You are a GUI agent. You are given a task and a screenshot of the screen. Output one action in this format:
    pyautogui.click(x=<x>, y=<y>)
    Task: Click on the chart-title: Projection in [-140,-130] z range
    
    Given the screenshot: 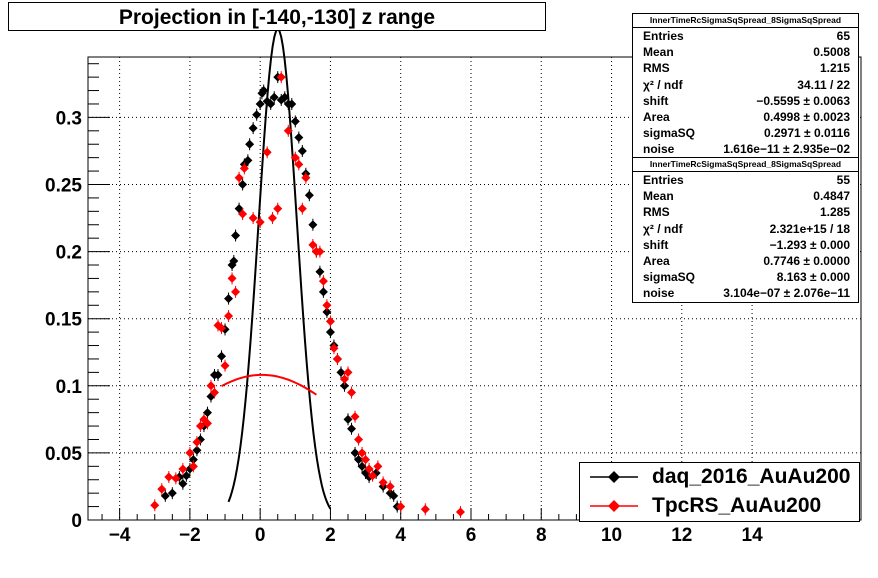 What is the action you would take?
    pyautogui.click(x=277, y=16)
    